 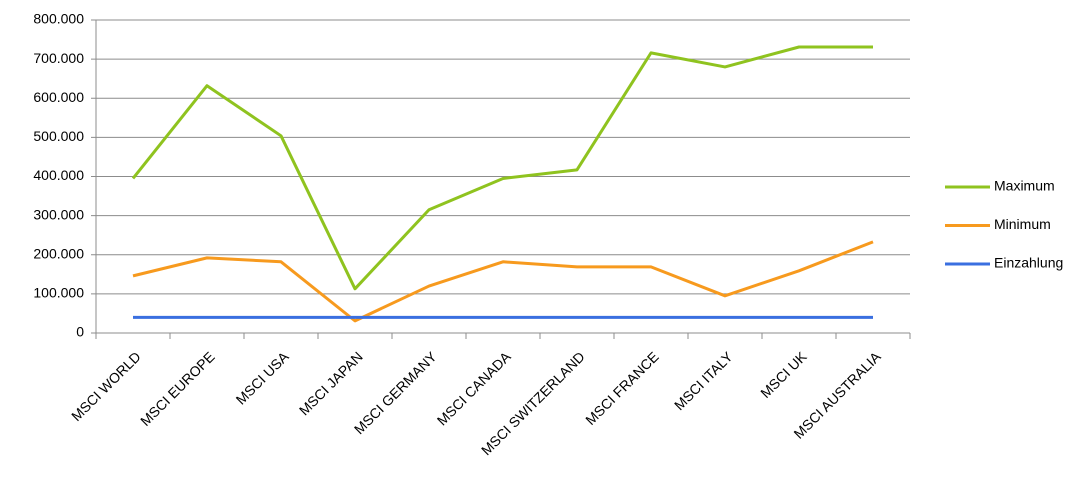 I want to click on x-tick-label: MSCI USA, so click(x=263, y=378).